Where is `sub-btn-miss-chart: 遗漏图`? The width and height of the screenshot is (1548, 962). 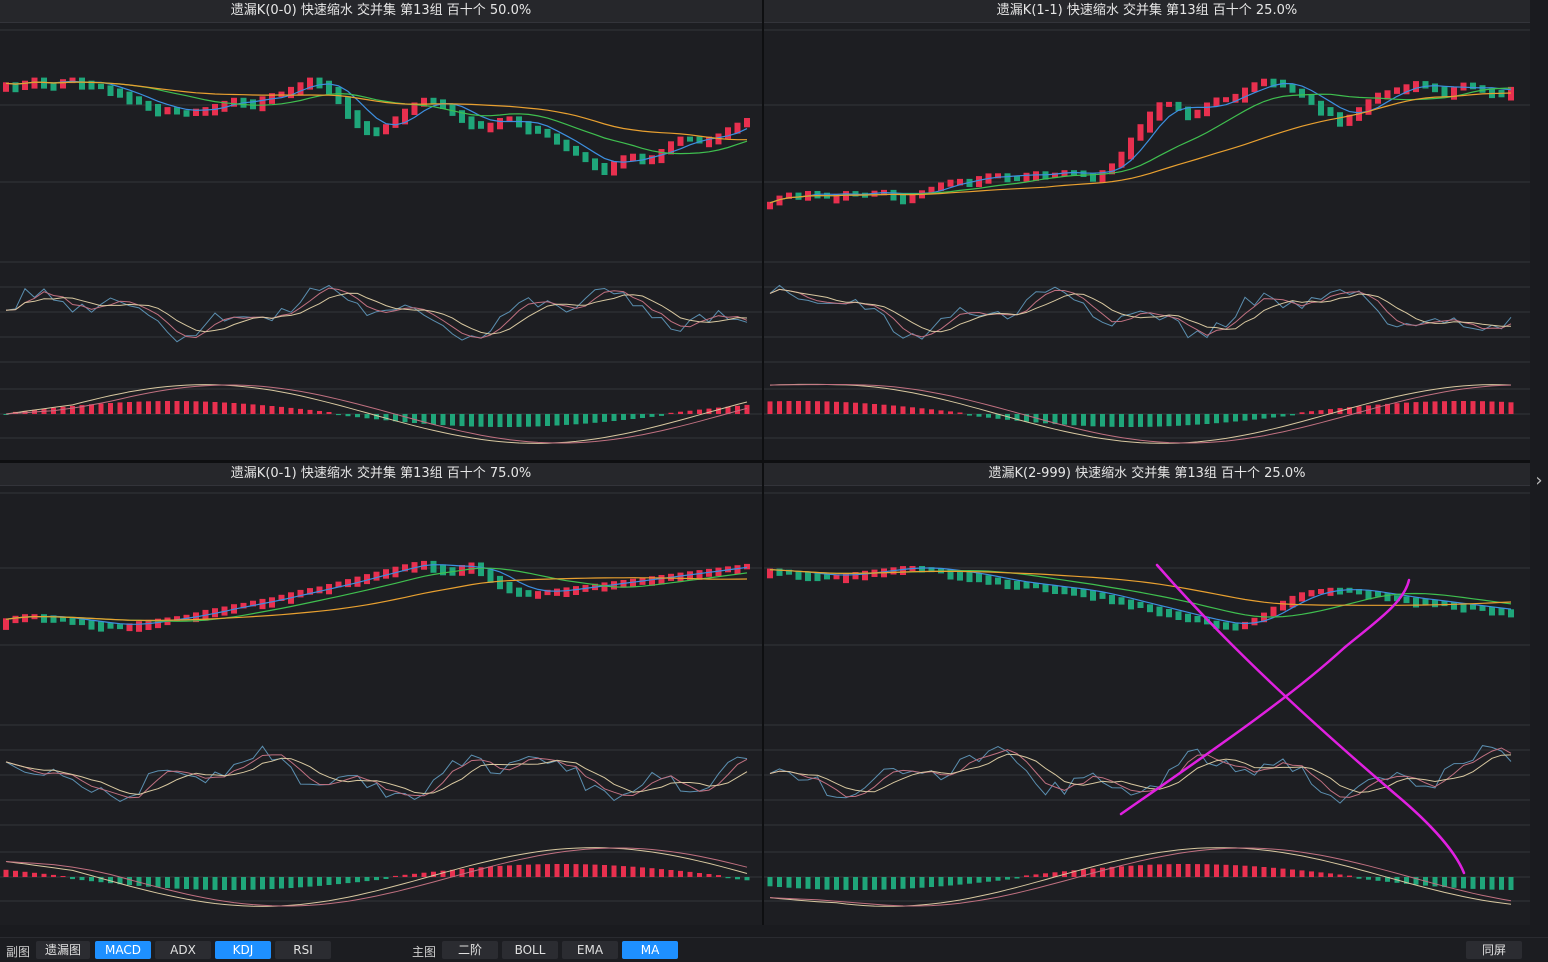
sub-btn-miss-chart: 遗漏图 is located at coordinates (63, 950).